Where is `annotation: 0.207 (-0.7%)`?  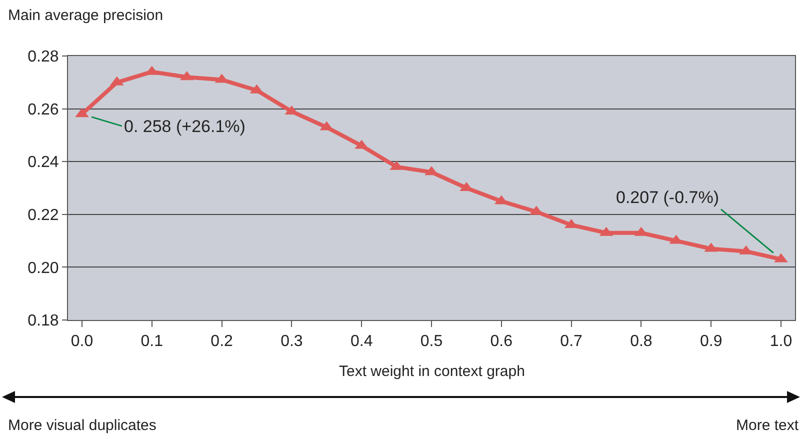 annotation: 0.207 (-0.7%) is located at coordinates (667, 197).